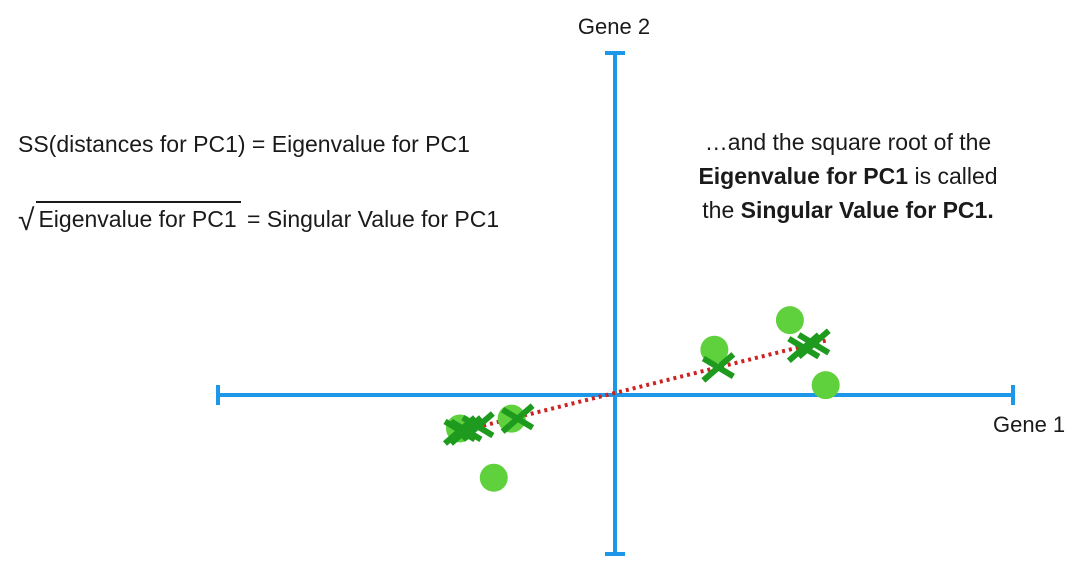  Describe the element at coordinates (138, 216) in the screenshot. I see `radicand-text: Eigenvalue for PC1` at that location.